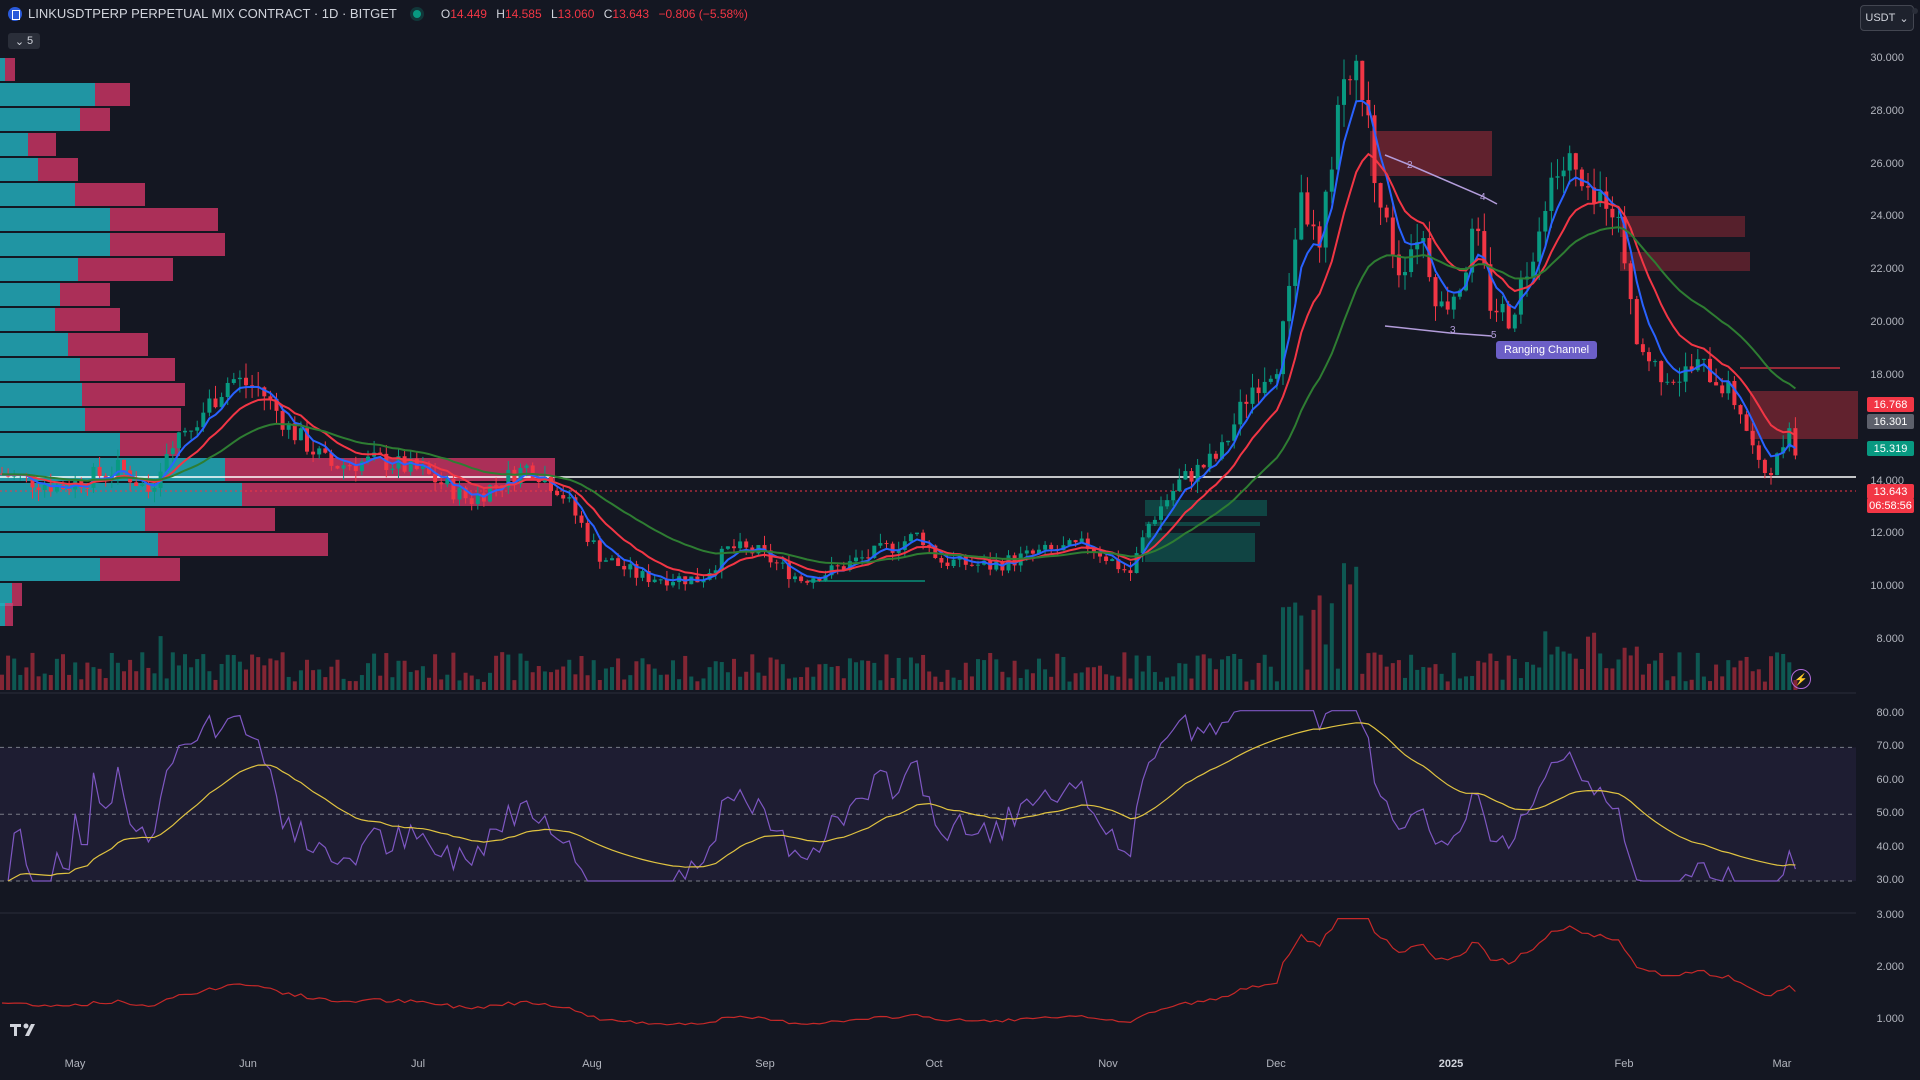 The height and width of the screenshot is (1080, 1920). I want to click on ranging-channel-label: Ranging Channel, so click(1547, 350).